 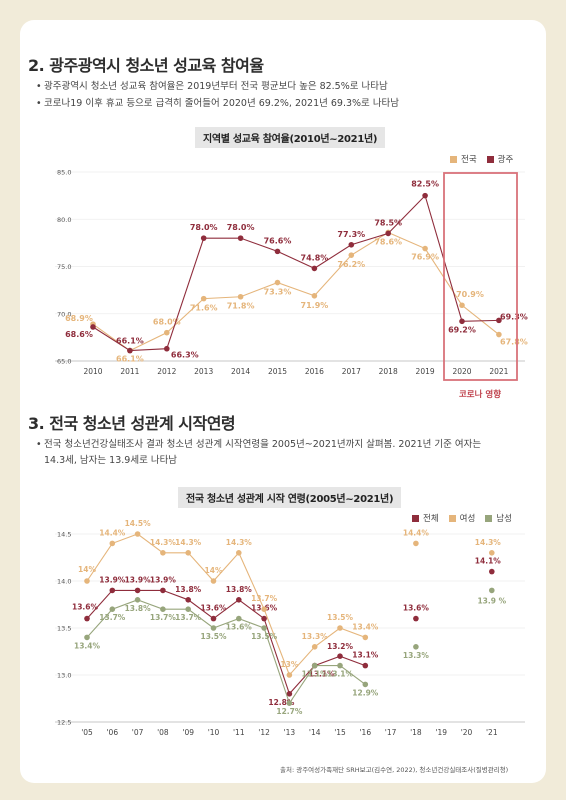 What do you see at coordinates (498, 371) in the screenshot?
I see `x-tick-label: 2021` at bounding box center [498, 371].